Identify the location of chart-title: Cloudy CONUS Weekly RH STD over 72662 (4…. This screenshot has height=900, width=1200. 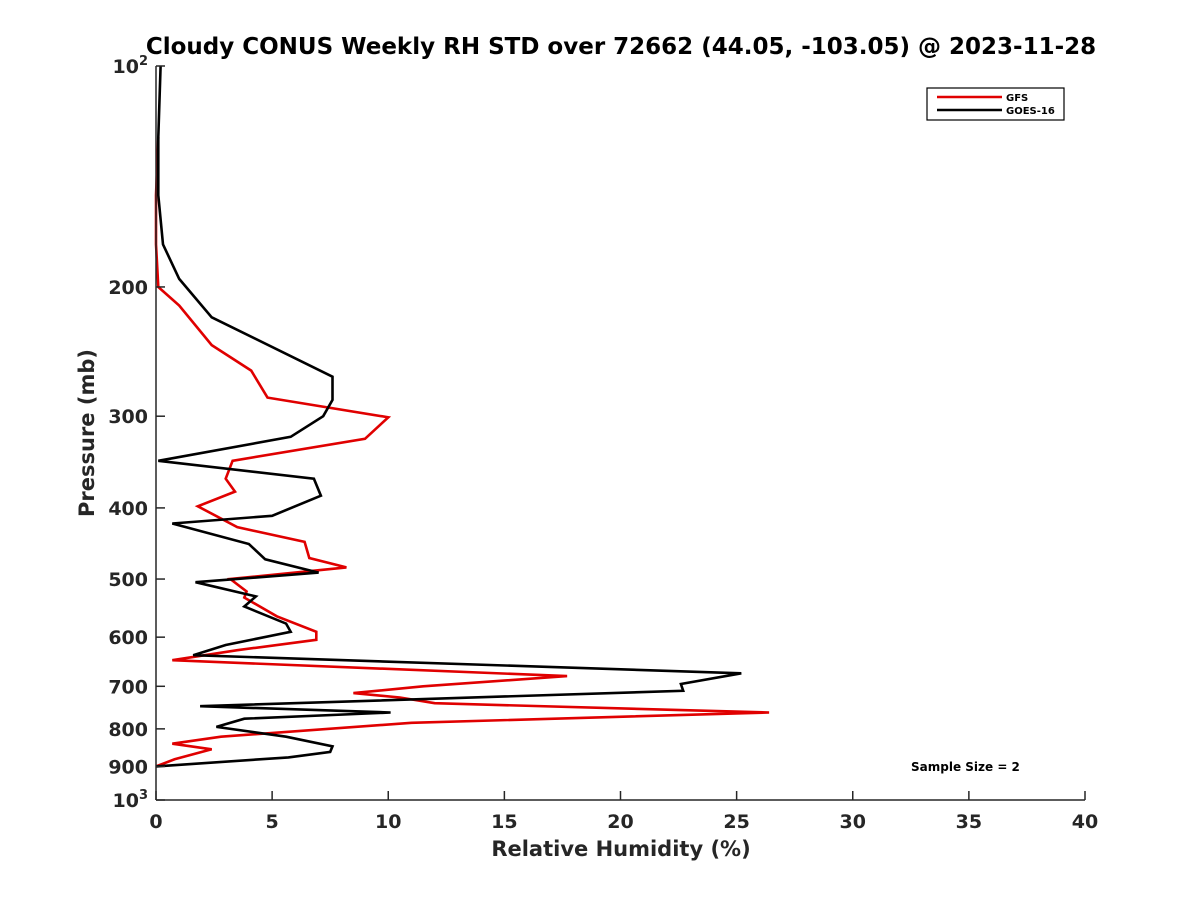
(621, 47).